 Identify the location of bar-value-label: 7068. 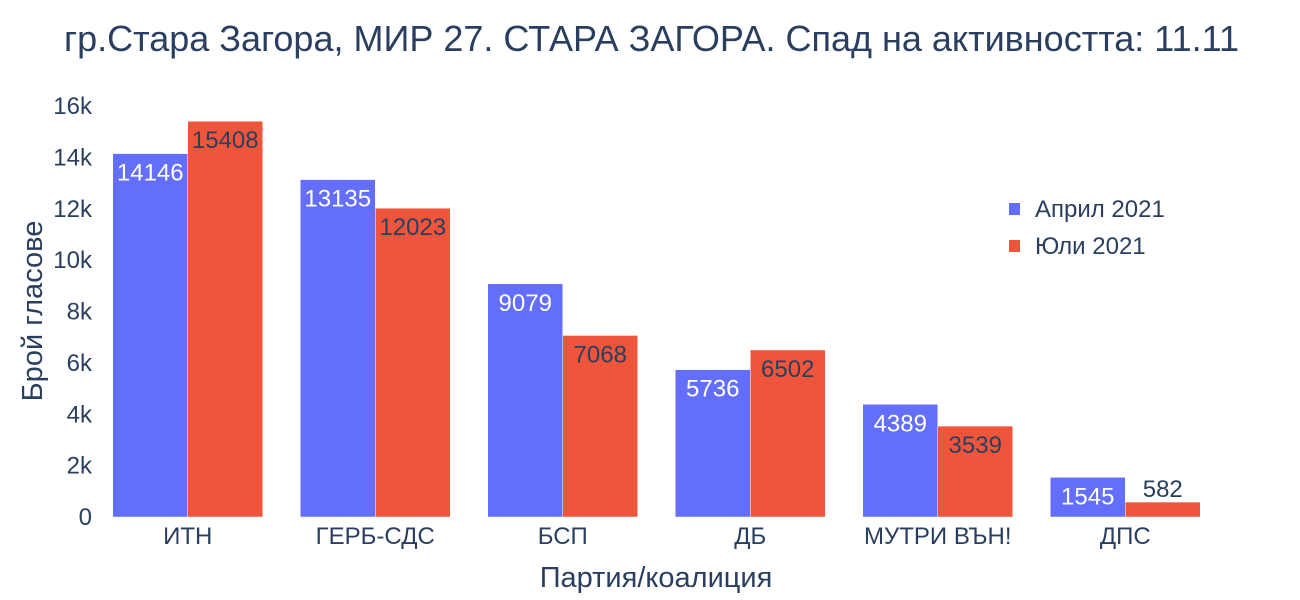
(600, 354).